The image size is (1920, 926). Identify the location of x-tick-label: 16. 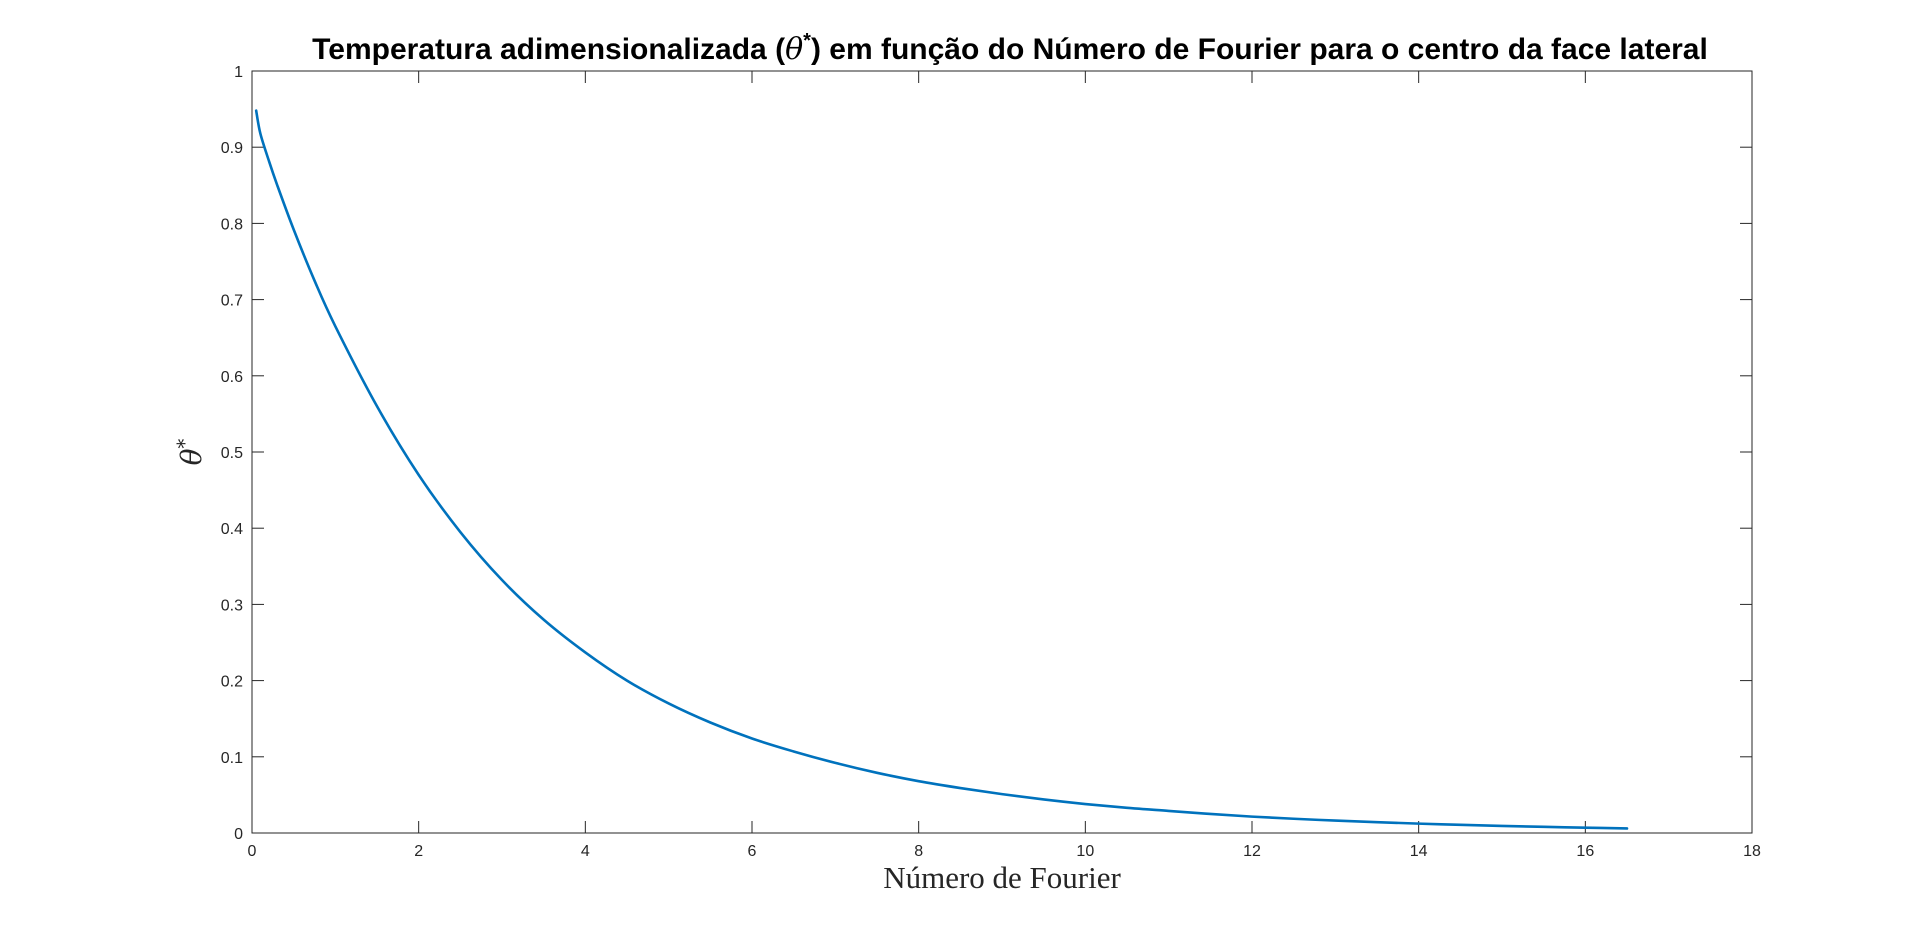
(1585, 851).